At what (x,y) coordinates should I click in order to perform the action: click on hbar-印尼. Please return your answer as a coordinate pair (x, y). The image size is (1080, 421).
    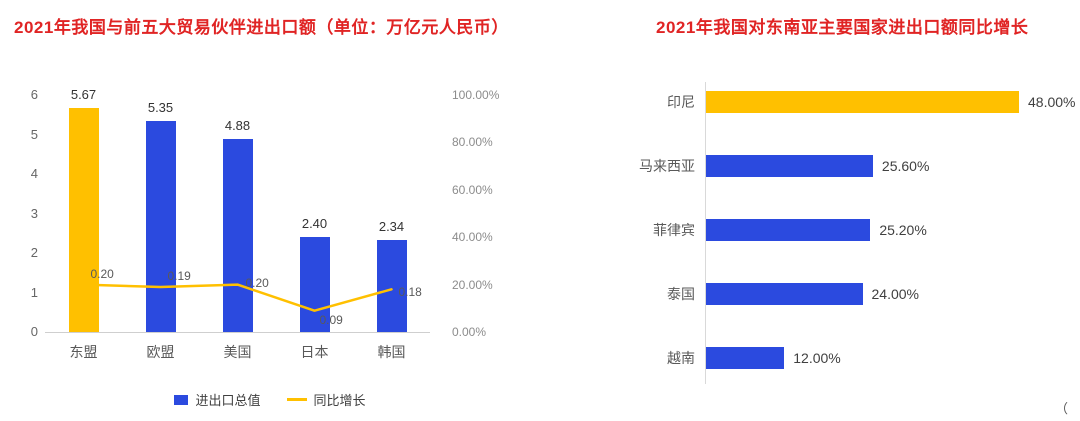
    Looking at the image, I should click on (862, 102).